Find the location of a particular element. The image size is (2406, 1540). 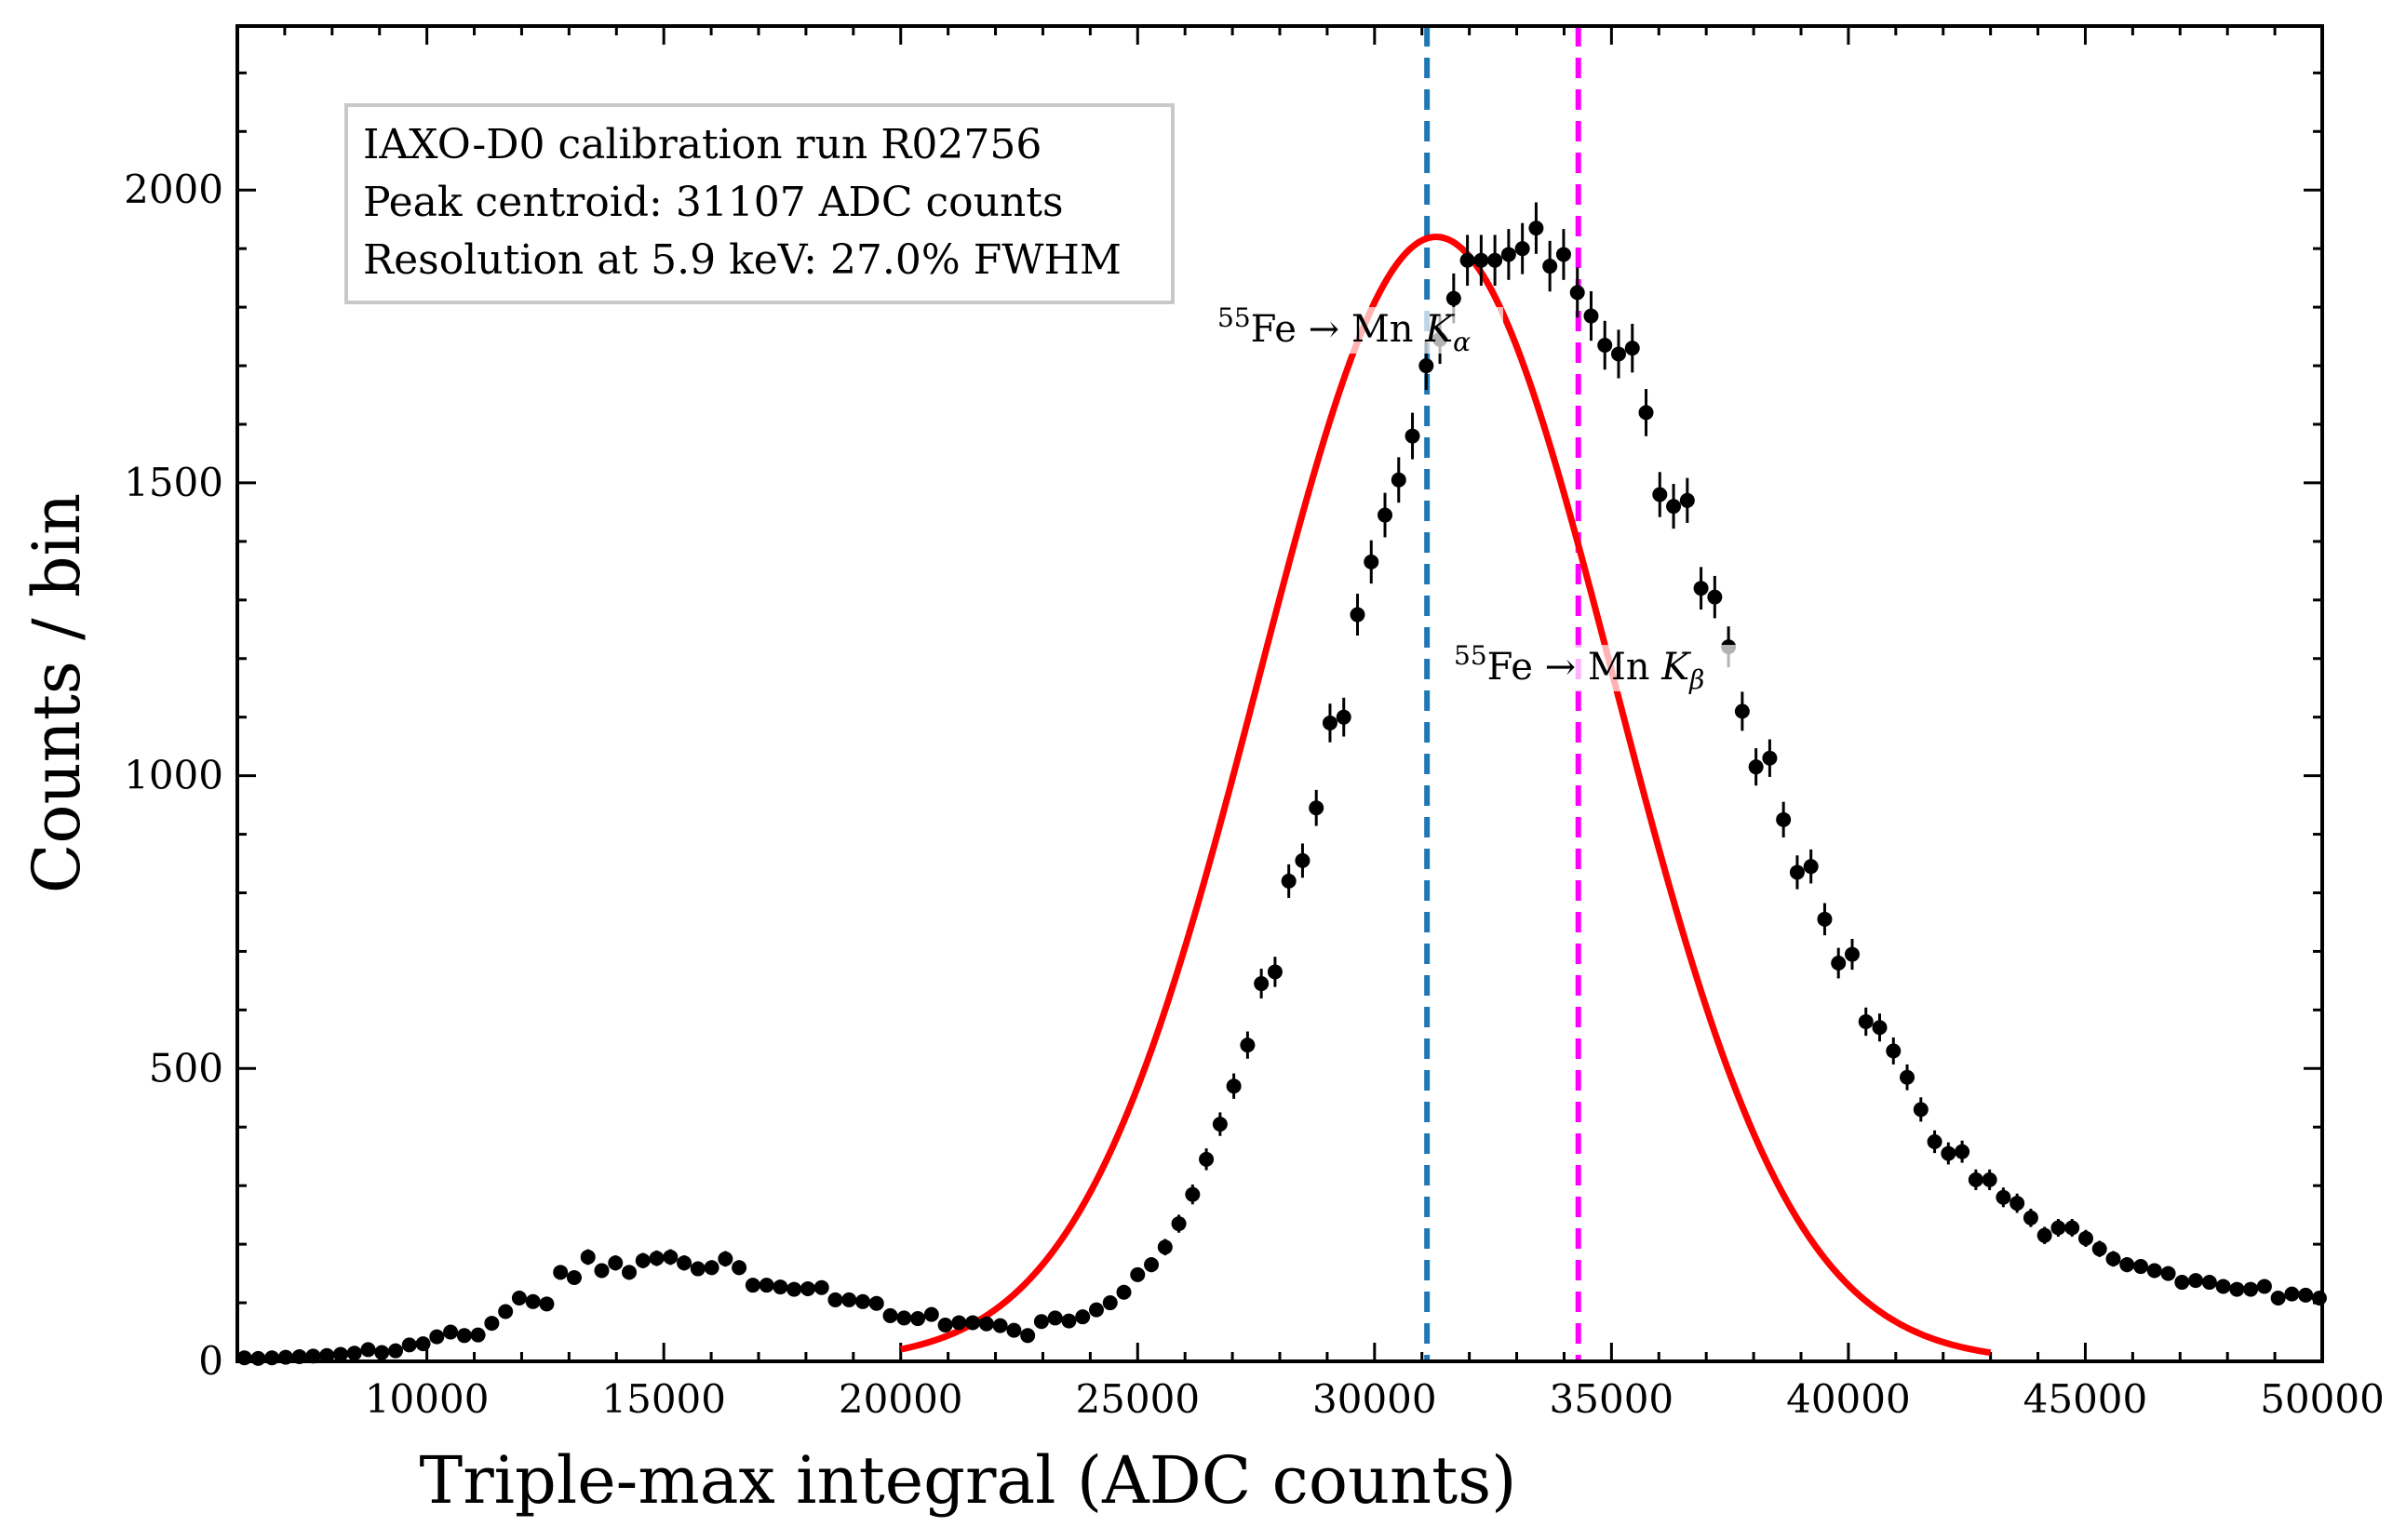

x-tick-label: 35000 is located at coordinates (1612, 1399).